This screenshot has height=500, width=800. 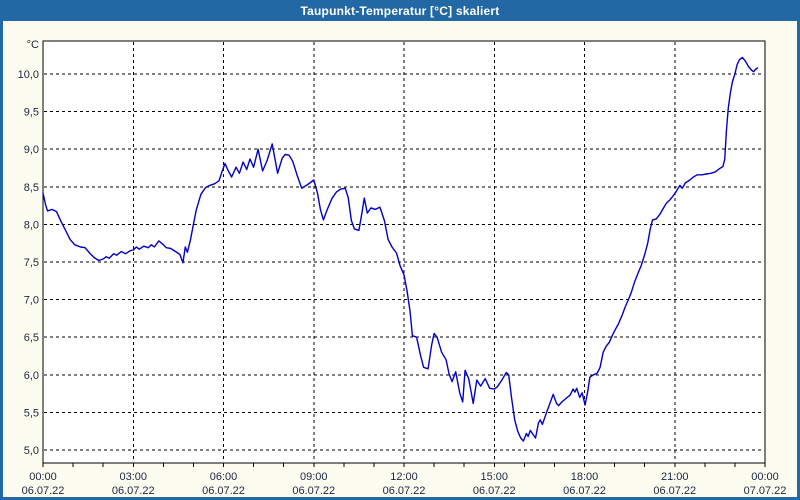 What do you see at coordinates (31, 338) in the screenshot?
I see `y-tick-label: 6,5` at bounding box center [31, 338].